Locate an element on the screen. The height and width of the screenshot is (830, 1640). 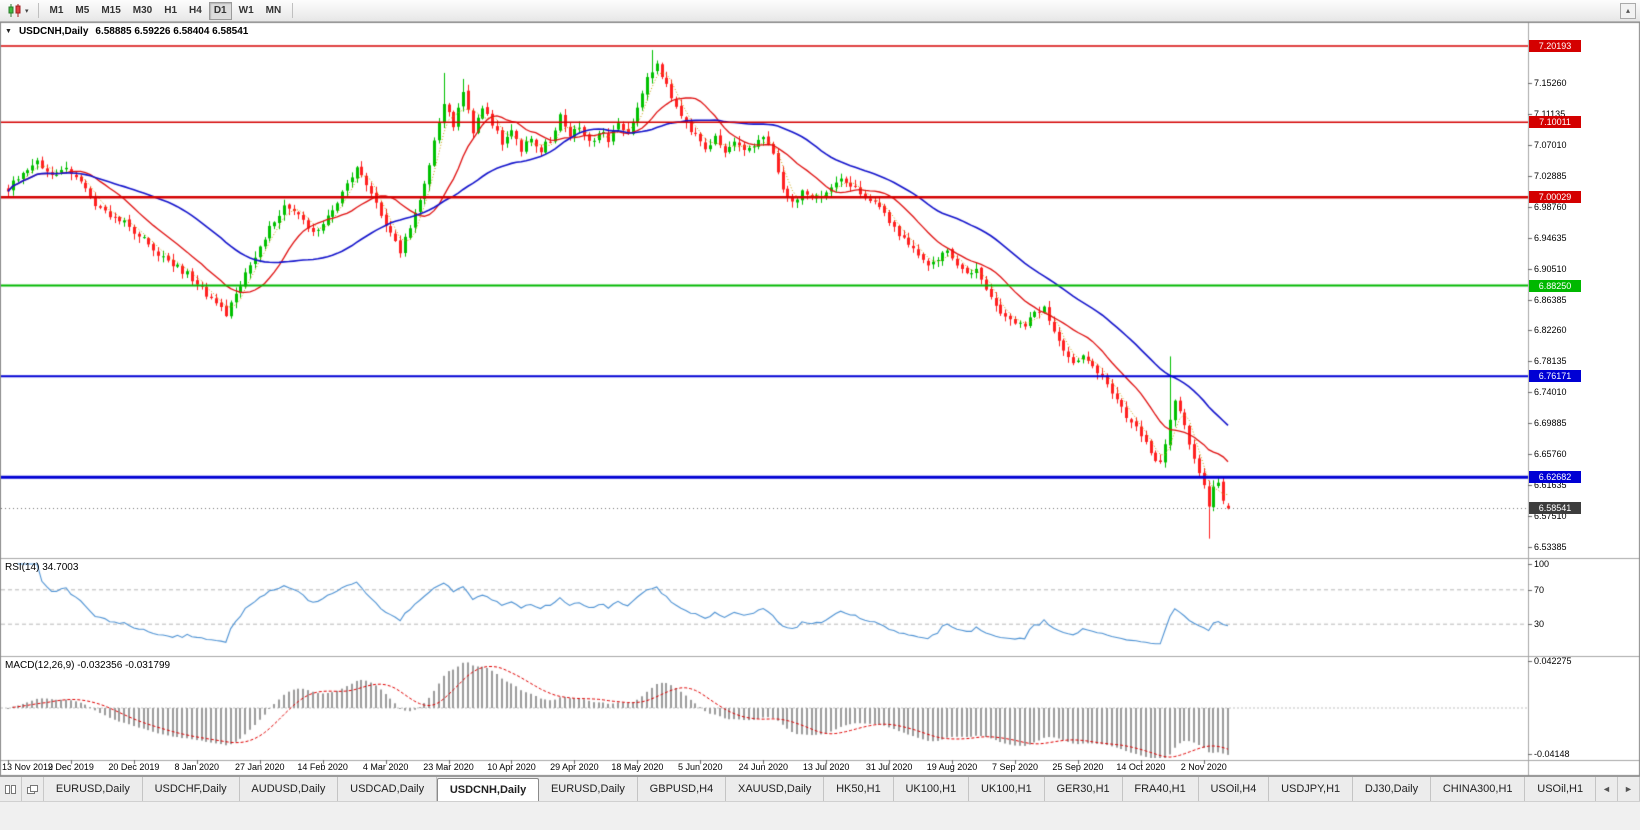
y-axis-label: 6.90510 is located at coordinates (1550, 268).